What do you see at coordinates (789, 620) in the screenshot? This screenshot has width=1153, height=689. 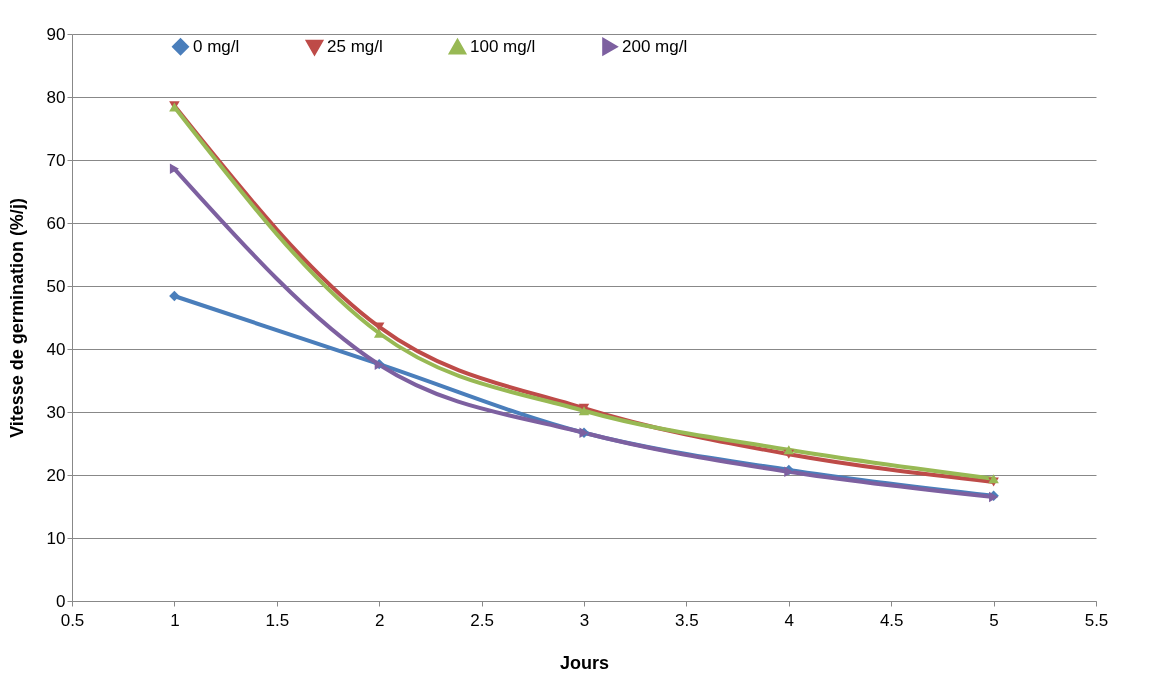 I see `x-tick-label: 4` at bounding box center [789, 620].